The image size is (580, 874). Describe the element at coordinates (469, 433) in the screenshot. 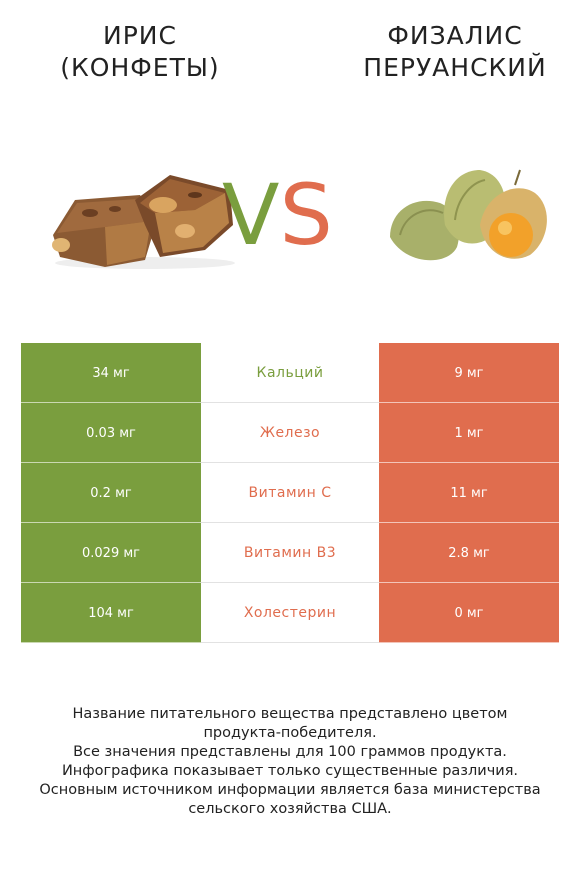

I see `right-value: 1 мг` at that location.